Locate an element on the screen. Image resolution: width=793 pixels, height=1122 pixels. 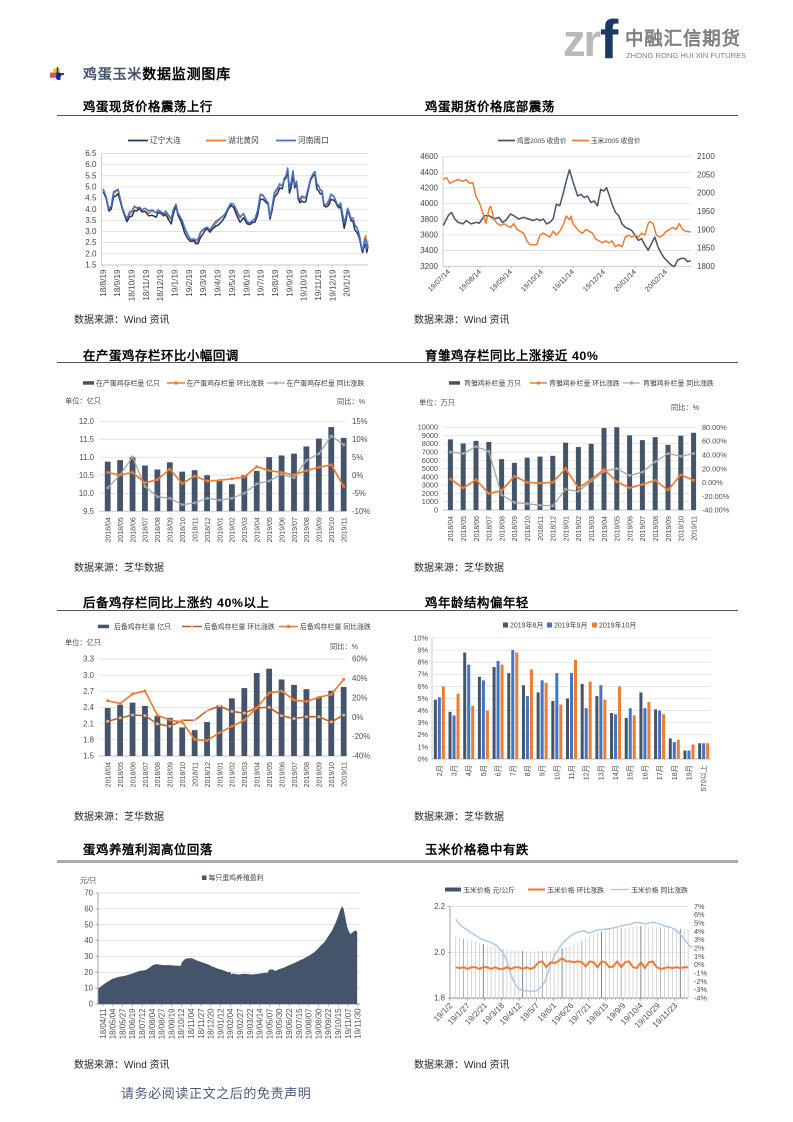
svg-text: 2019/03 is located at coordinates (245, 774).